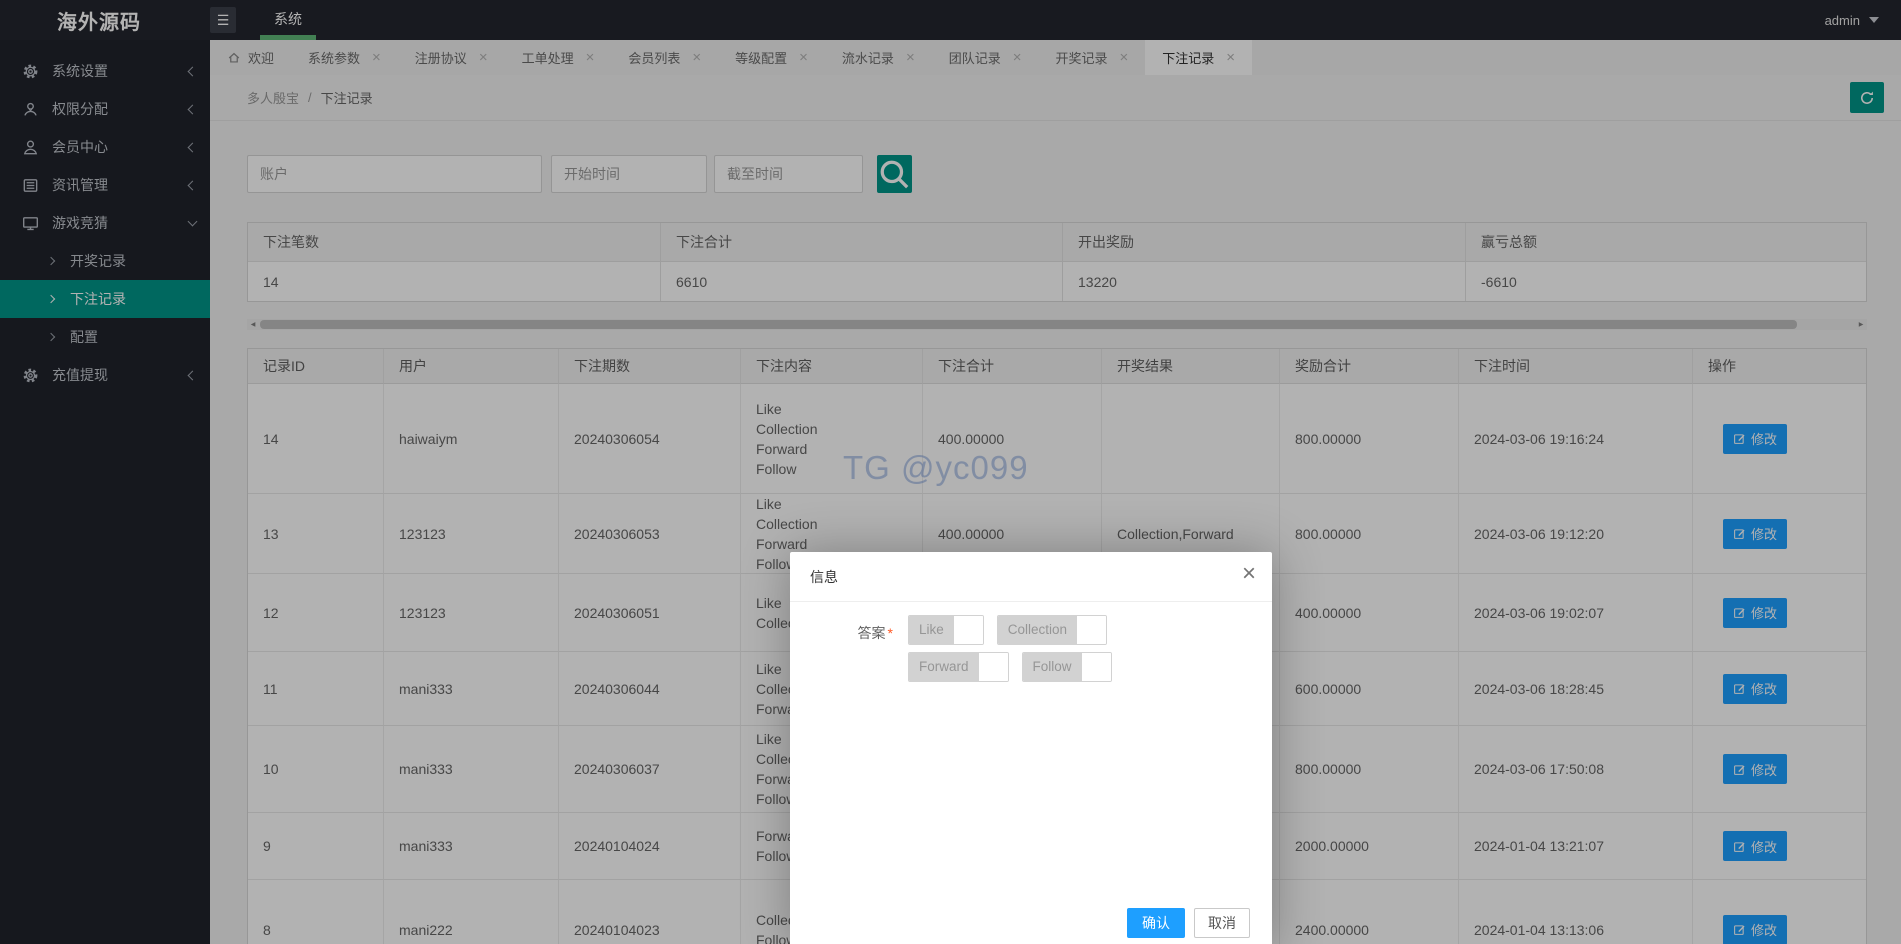 The width and height of the screenshot is (1901, 944). What do you see at coordinates (547, 58) in the screenshot?
I see `tab-label: 工单处理` at bounding box center [547, 58].